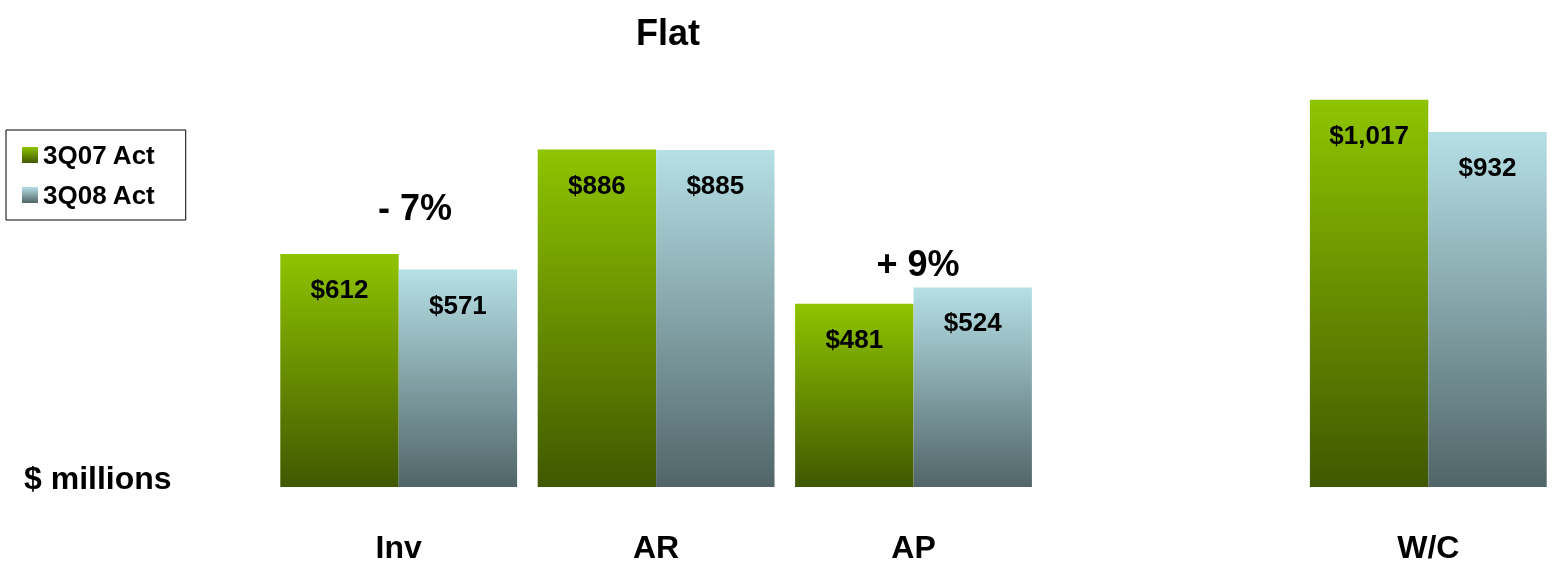 The height and width of the screenshot is (570, 1557). What do you see at coordinates (457, 304) in the screenshot?
I see `data-label: $571` at bounding box center [457, 304].